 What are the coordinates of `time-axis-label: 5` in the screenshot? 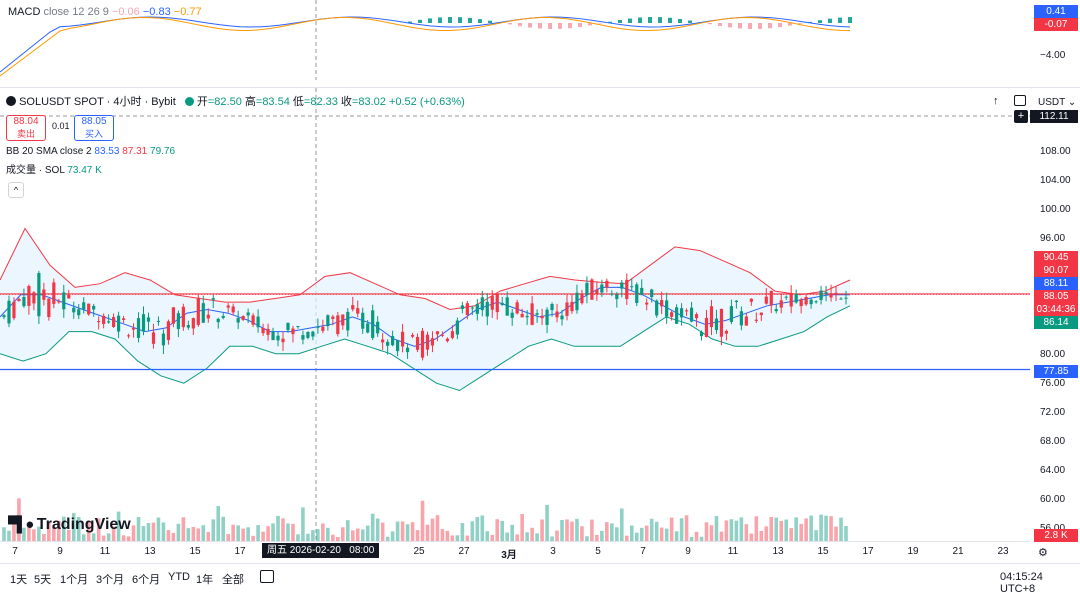 It's located at (598, 551).